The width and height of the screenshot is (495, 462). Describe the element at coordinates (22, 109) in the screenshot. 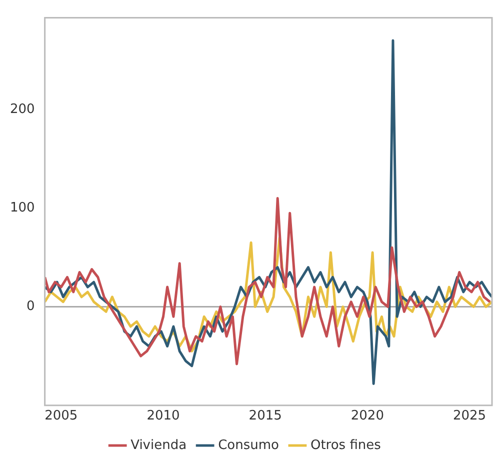

I see `y-tick-label: 200` at that location.